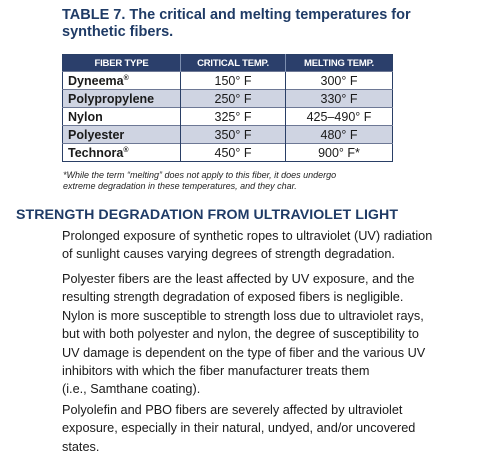 Image resolution: width=479 pixels, height=459 pixels. What do you see at coordinates (233, 63) in the screenshot?
I see `header-critical-temp: CRITICAL TEMP.` at bounding box center [233, 63].